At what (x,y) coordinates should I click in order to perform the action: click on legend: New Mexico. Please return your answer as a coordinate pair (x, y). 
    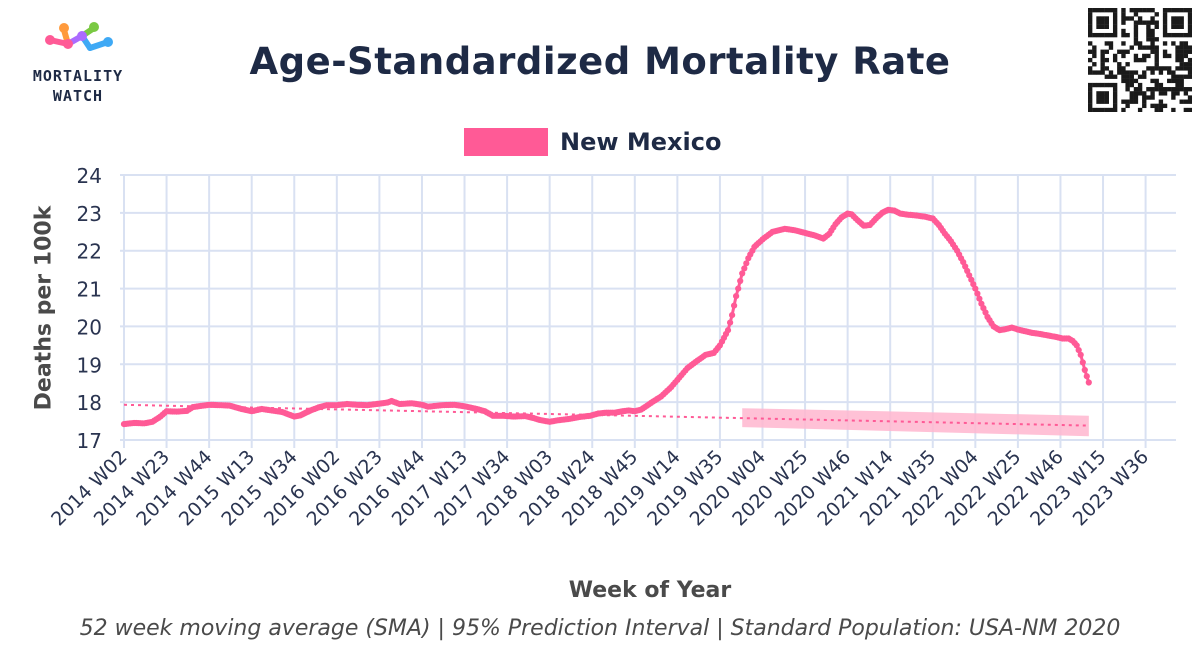
    Looking at the image, I should click on (592, 142).